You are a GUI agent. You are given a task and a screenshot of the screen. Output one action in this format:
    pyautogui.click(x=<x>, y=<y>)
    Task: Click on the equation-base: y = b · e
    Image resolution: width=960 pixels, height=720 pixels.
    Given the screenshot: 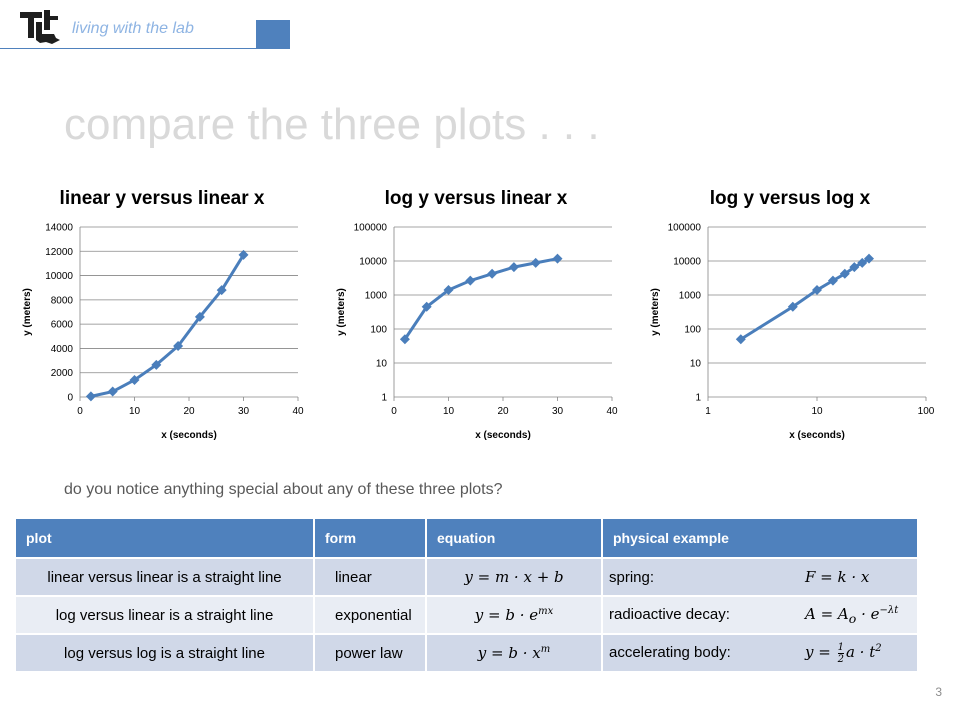 What is the action you would take?
    pyautogui.click(x=506, y=615)
    